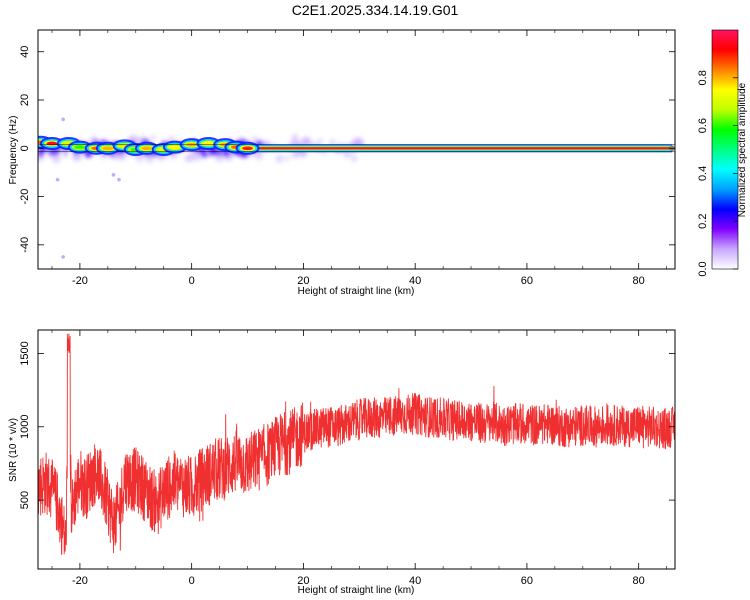  What do you see at coordinates (459, 148) in the screenshot?
I see `ridge-band-core` at bounding box center [459, 148].